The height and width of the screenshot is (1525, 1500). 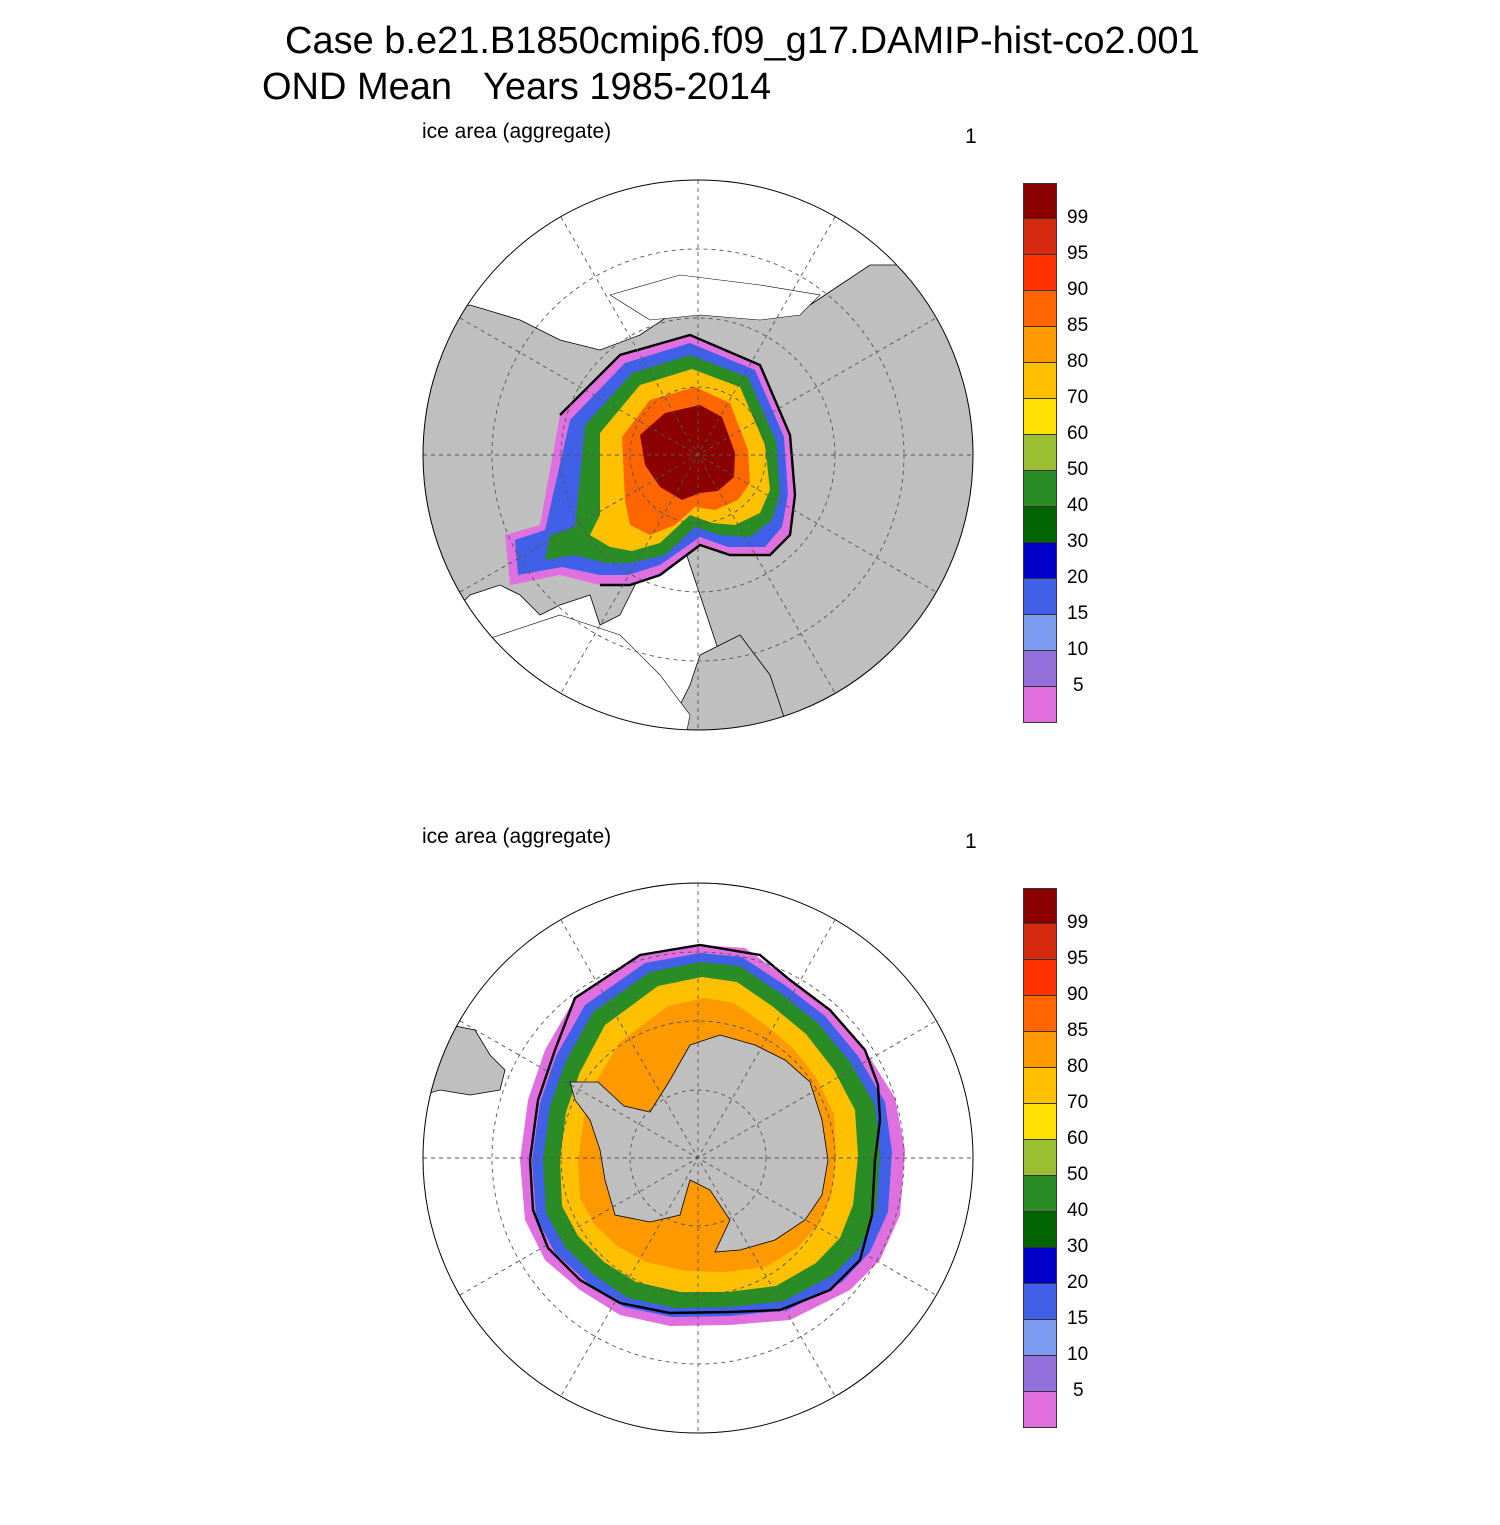 I want to click on antarctica-land, so click(x=699, y=1143).